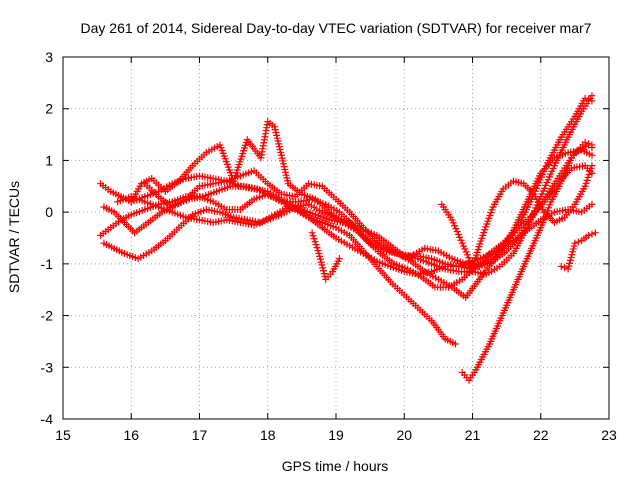 The height and width of the screenshot is (480, 640). What do you see at coordinates (63, 435) in the screenshot?
I see `x-tick-label: 15` at bounding box center [63, 435].